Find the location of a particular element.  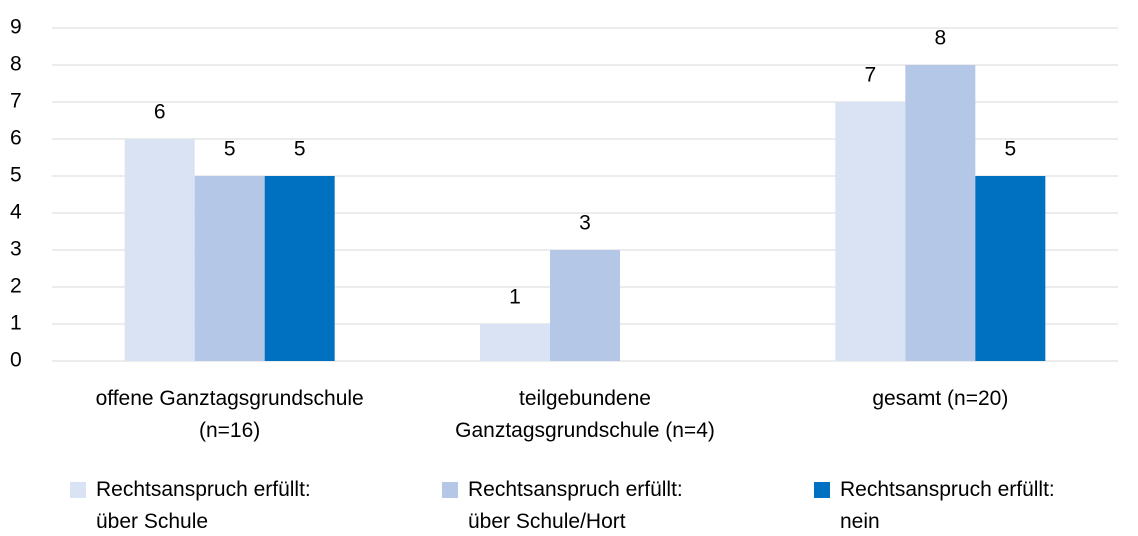

value-label: 3 is located at coordinates (585, 223).